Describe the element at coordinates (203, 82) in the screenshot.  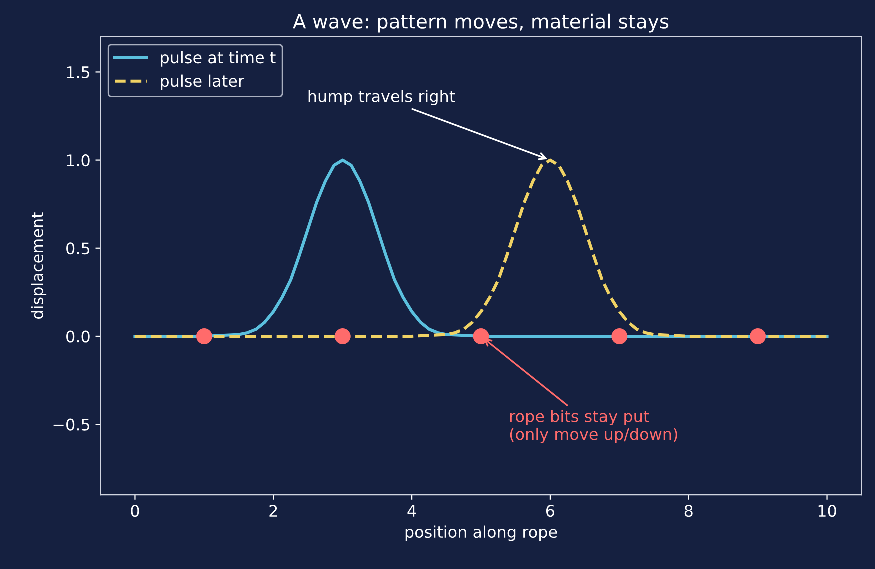
I see `legend-label: pulse later` at that location.